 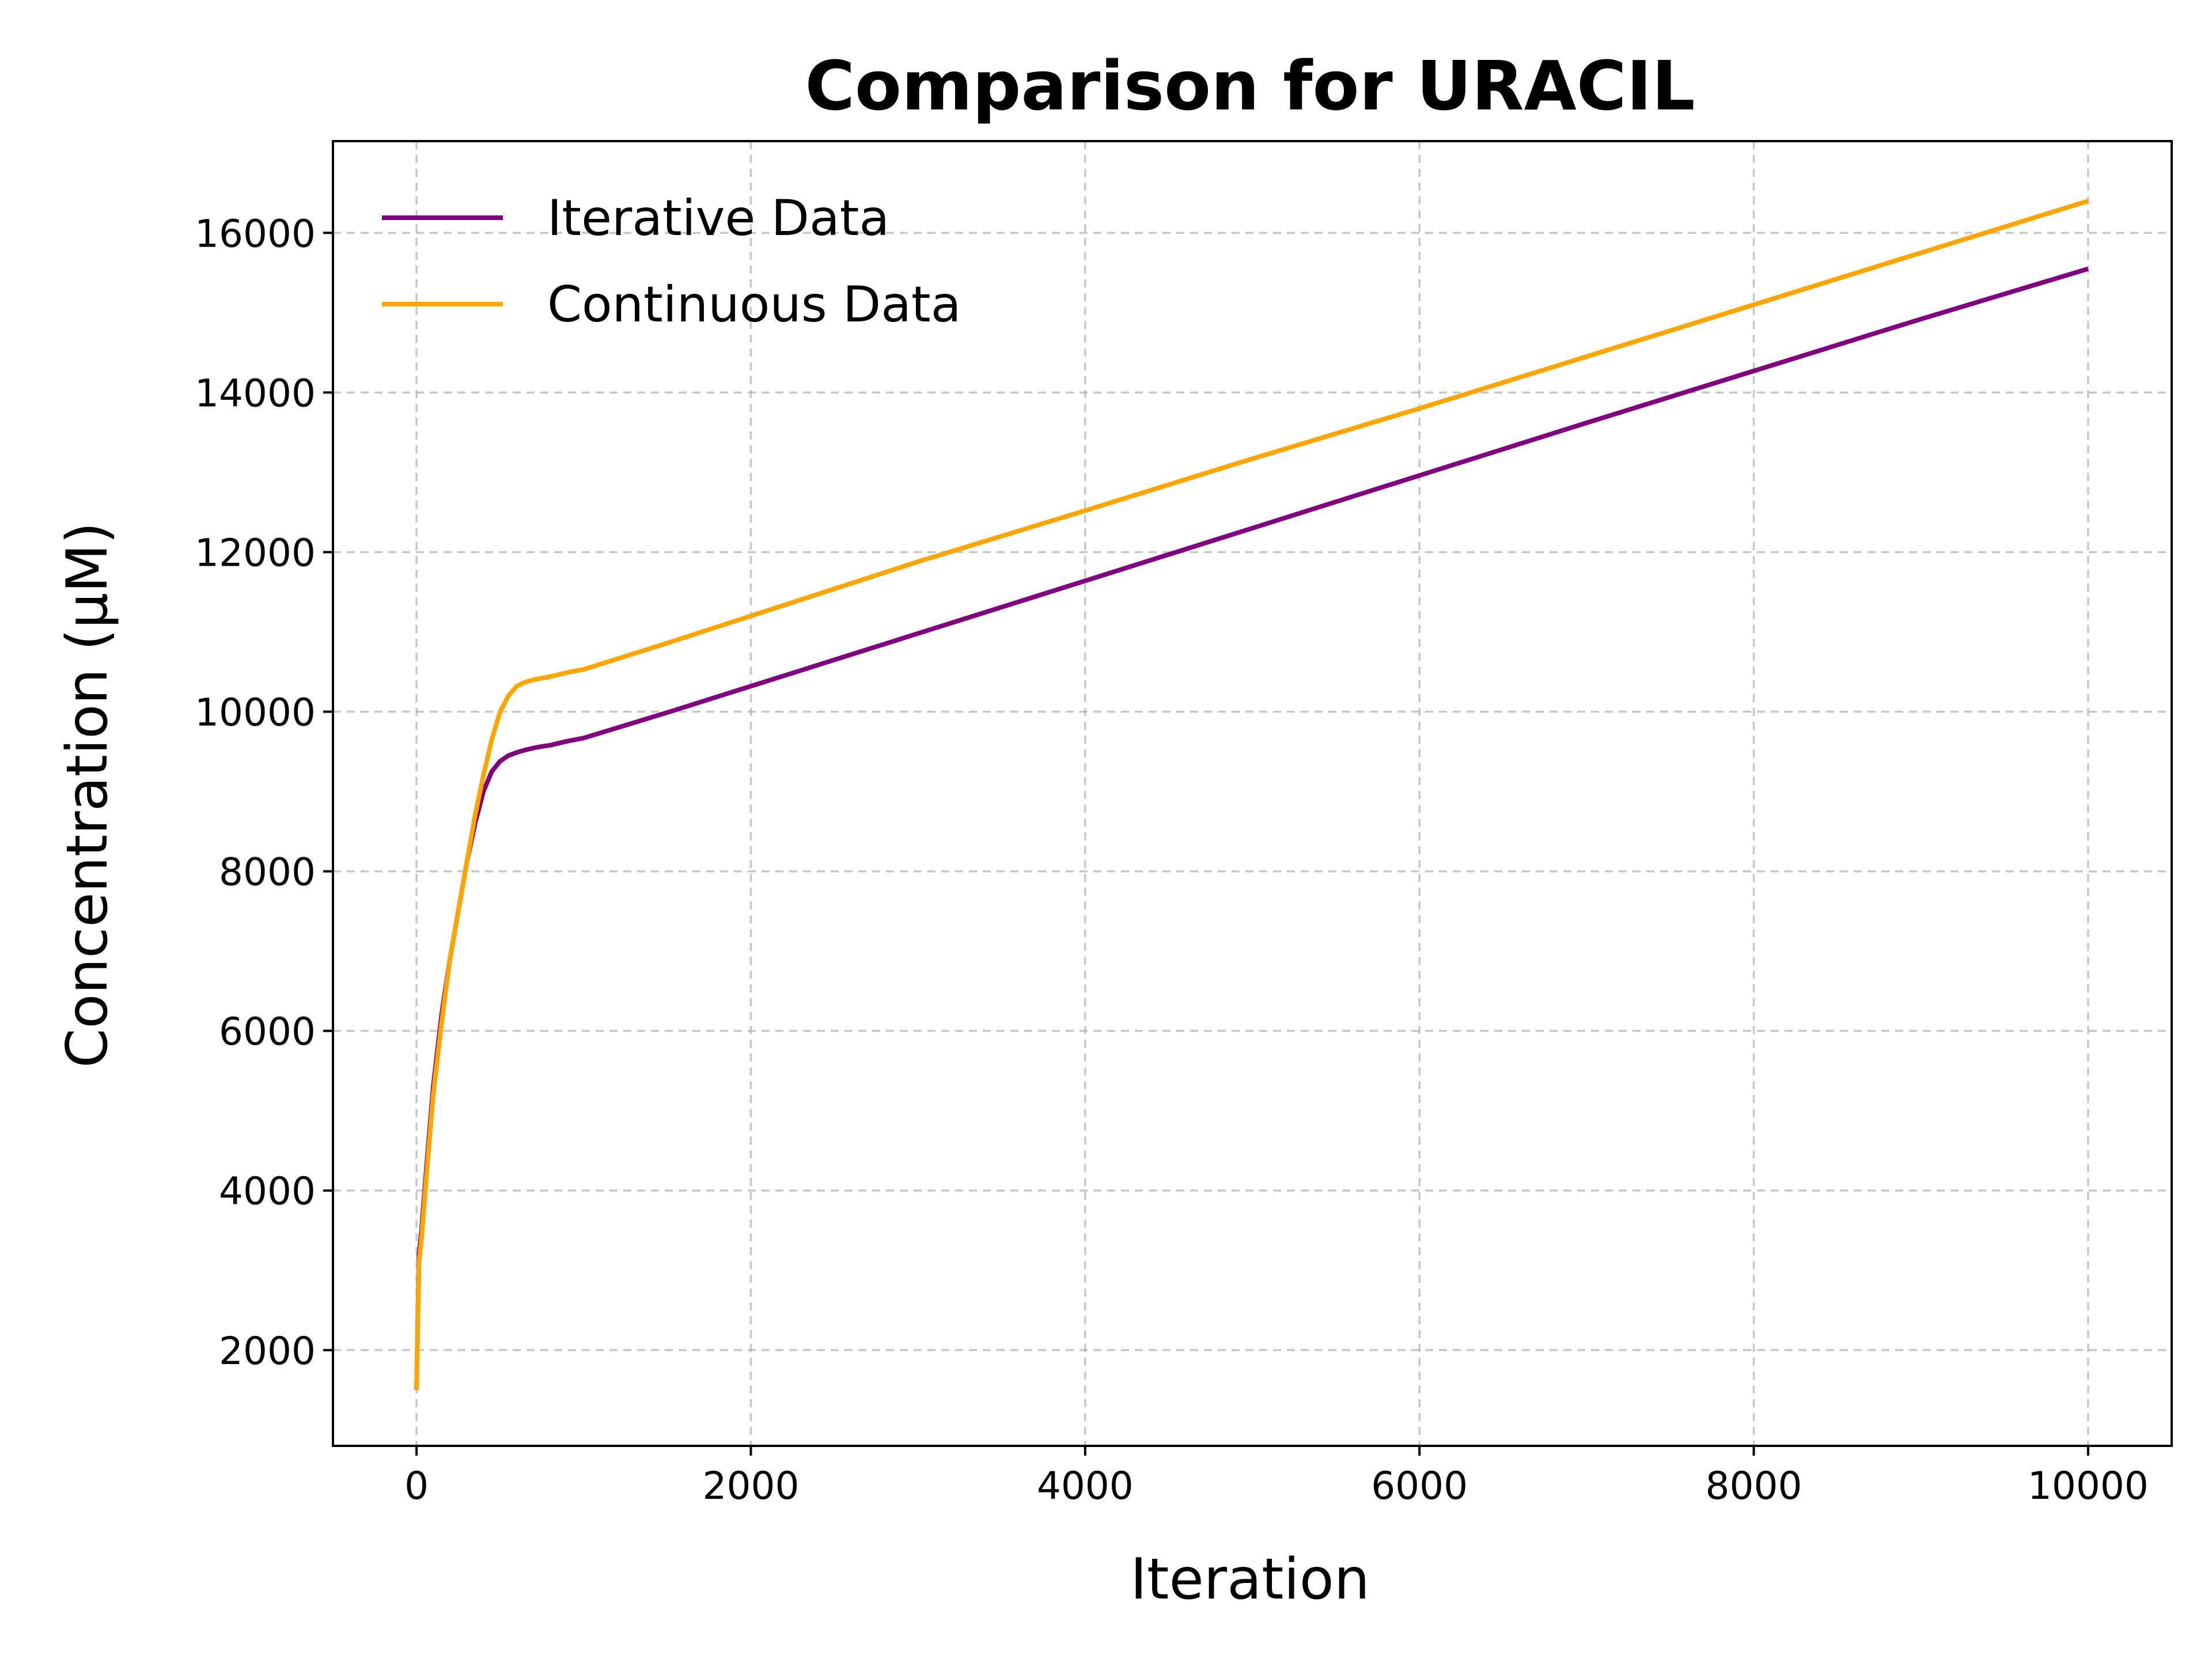 What do you see at coordinates (1250, 1579) in the screenshot?
I see `x-axis-label: Iteration` at bounding box center [1250, 1579].